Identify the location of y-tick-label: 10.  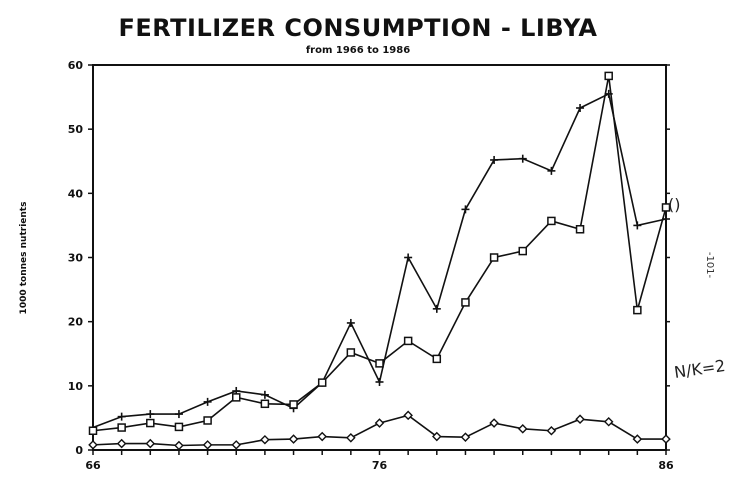
(76, 386).